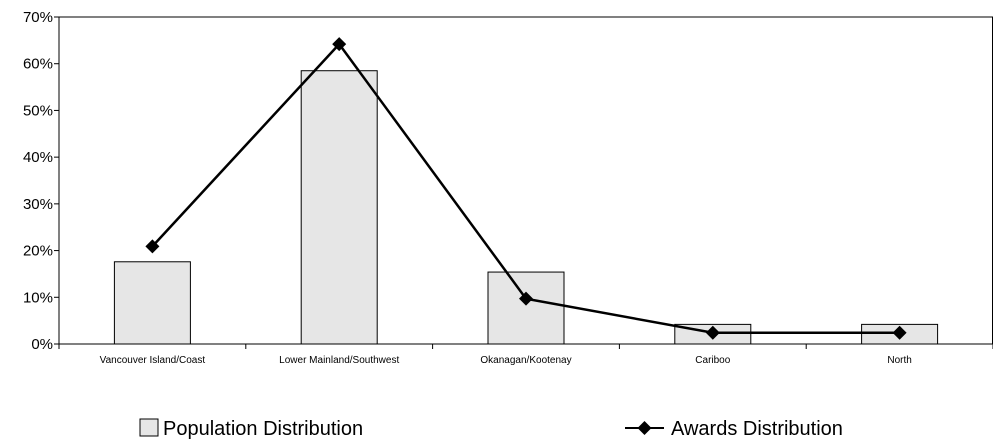  What do you see at coordinates (38, 251) in the screenshot?
I see `y-tick-label: 20%` at bounding box center [38, 251].